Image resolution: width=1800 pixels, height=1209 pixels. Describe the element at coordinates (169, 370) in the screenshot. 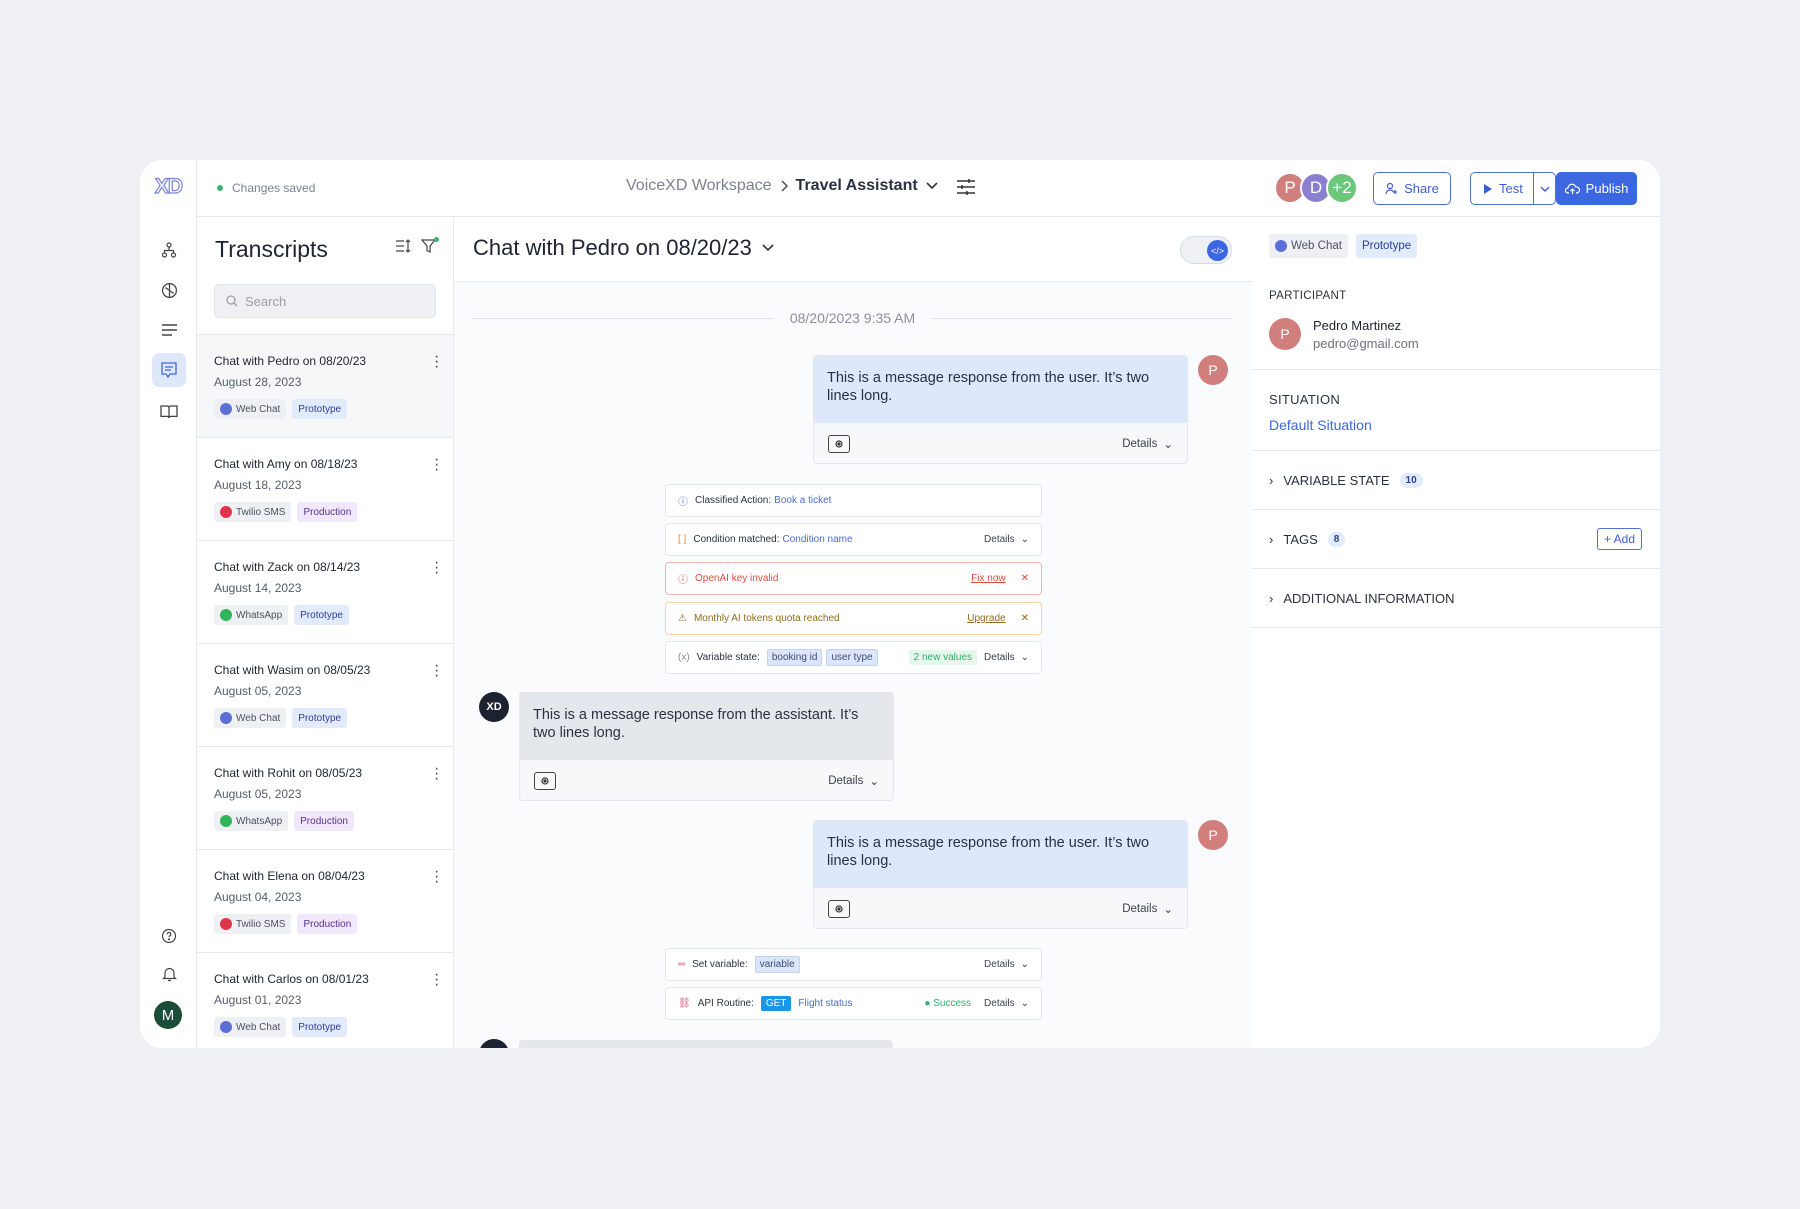

I see `chat-icon` at that location.